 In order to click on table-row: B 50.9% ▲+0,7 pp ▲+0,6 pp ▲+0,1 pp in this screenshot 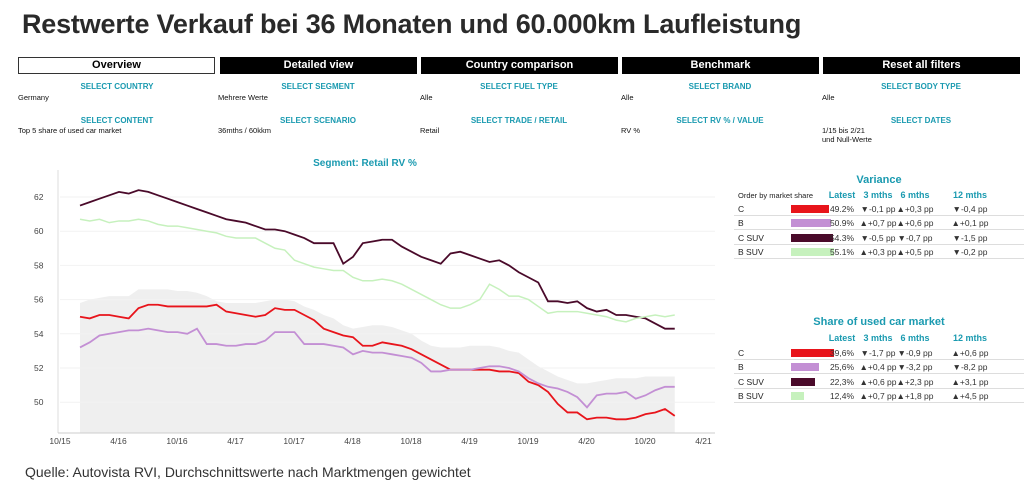, I will do `click(879, 223)`.